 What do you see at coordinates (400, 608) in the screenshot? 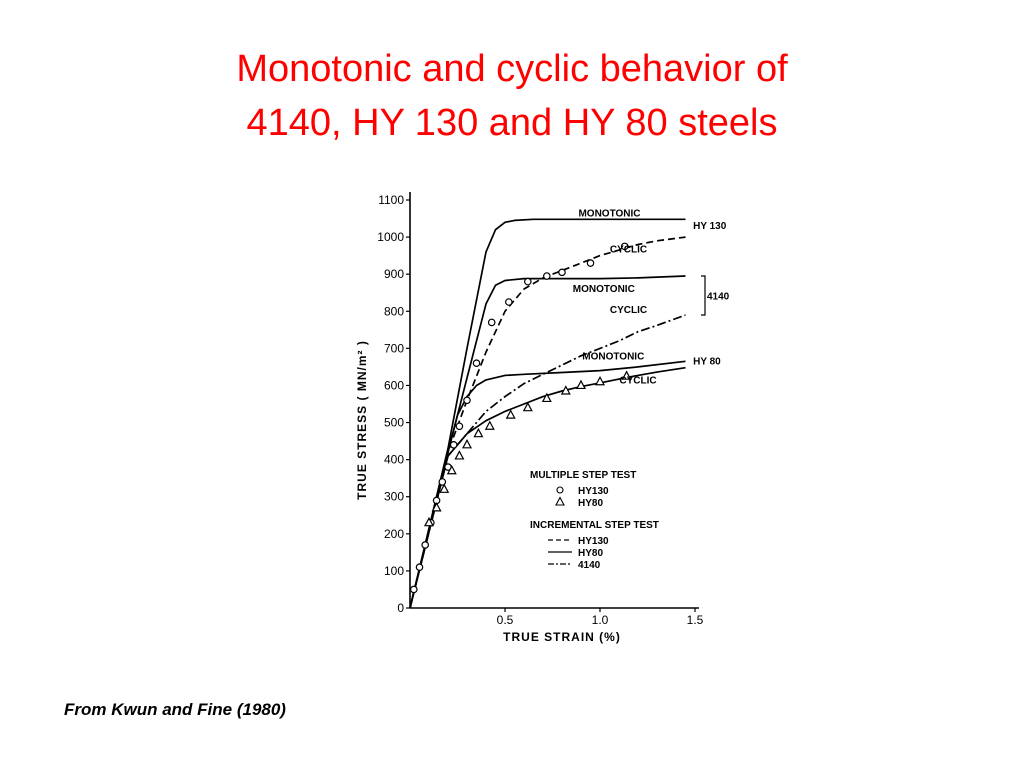
I see `y-tick-label: 0` at bounding box center [400, 608].